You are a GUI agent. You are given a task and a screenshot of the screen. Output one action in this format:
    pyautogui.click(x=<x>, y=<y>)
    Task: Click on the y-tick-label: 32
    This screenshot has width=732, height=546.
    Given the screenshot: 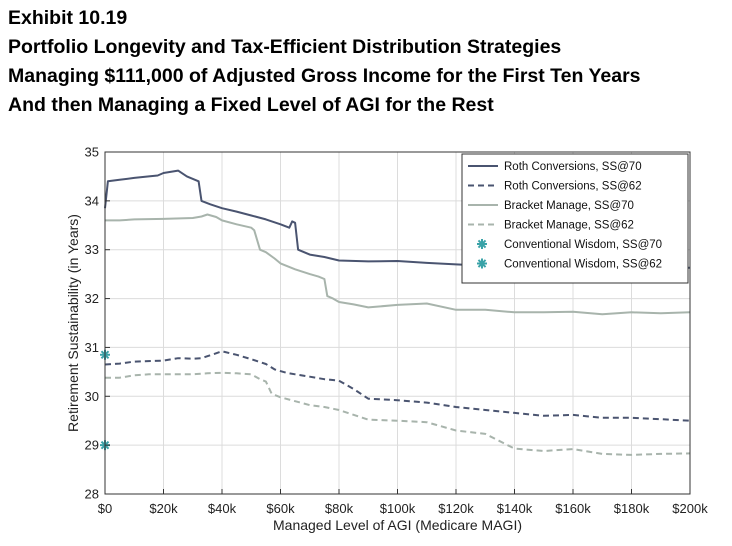 What is the action you would take?
    pyautogui.click(x=92, y=298)
    